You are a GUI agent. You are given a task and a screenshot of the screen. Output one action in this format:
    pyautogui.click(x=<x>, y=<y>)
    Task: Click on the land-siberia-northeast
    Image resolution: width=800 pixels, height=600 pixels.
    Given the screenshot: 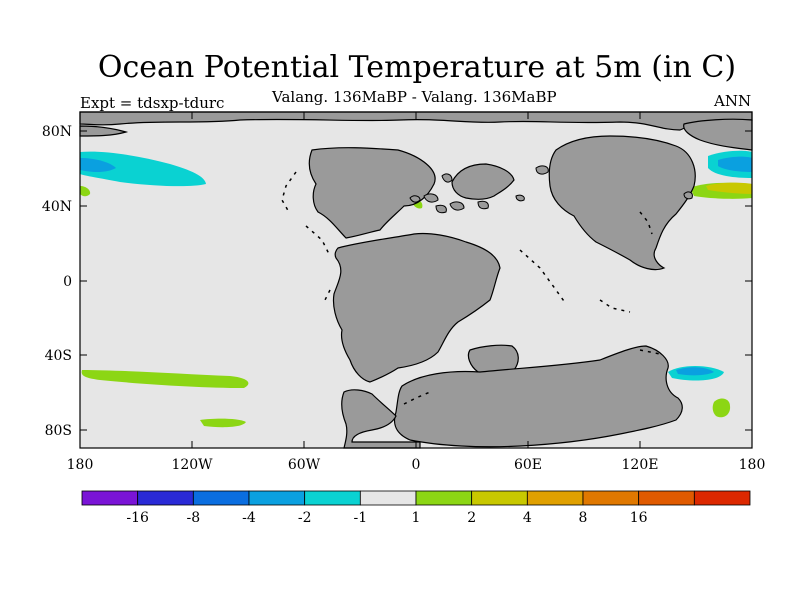 What is the action you would take?
    pyautogui.click(x=718, y=134)
    